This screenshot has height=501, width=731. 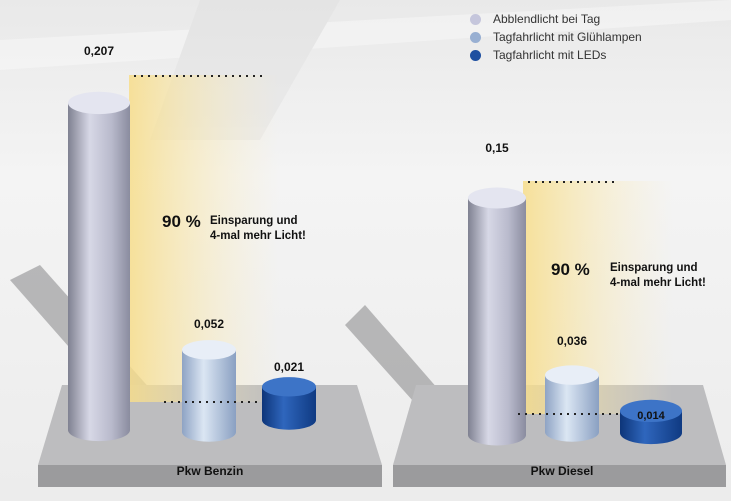 I want to click on annotation-line2-diesel: 4-mal mehr Licht!, so click(x=658, y=283).